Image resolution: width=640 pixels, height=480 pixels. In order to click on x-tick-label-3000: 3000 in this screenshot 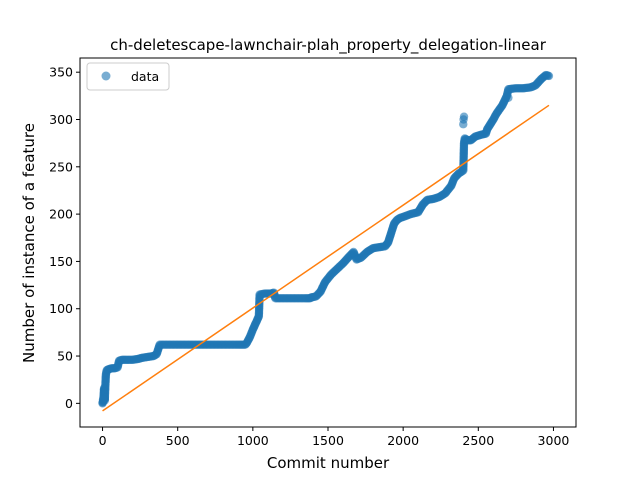, I will do `click(554, 440)`.